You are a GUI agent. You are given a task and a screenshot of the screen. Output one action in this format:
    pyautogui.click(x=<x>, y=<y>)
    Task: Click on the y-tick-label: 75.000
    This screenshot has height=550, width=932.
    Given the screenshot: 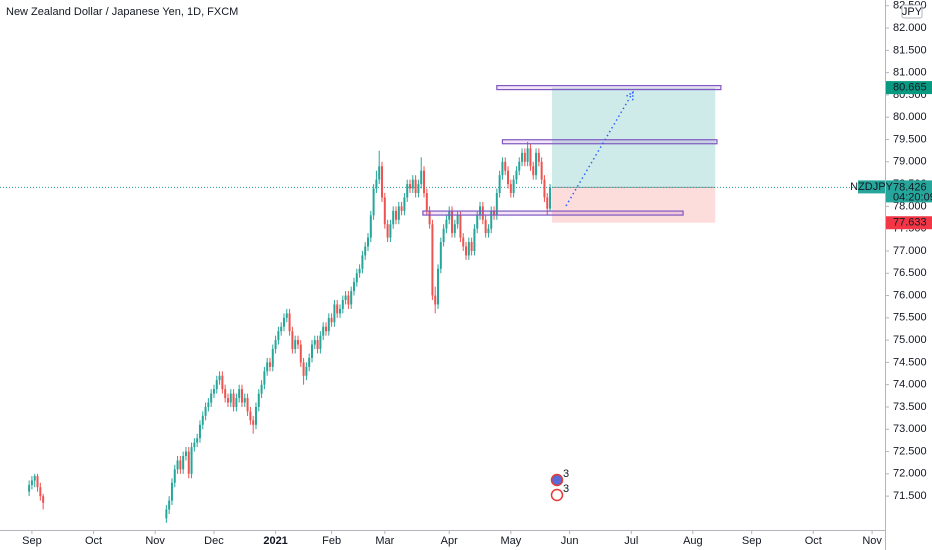 What is the action you would take?
    pyautogui.click(x=910, y=340)
    